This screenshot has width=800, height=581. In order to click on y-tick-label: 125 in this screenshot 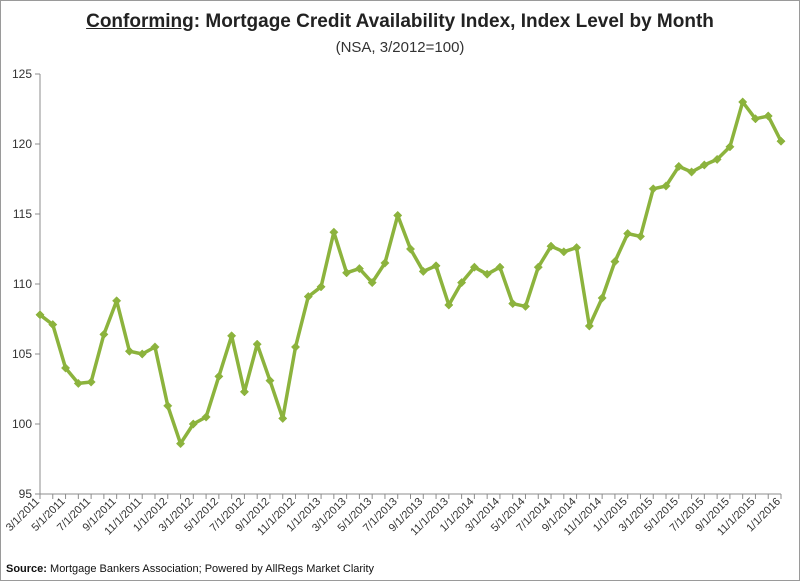, I will do `click(22, 74)`.